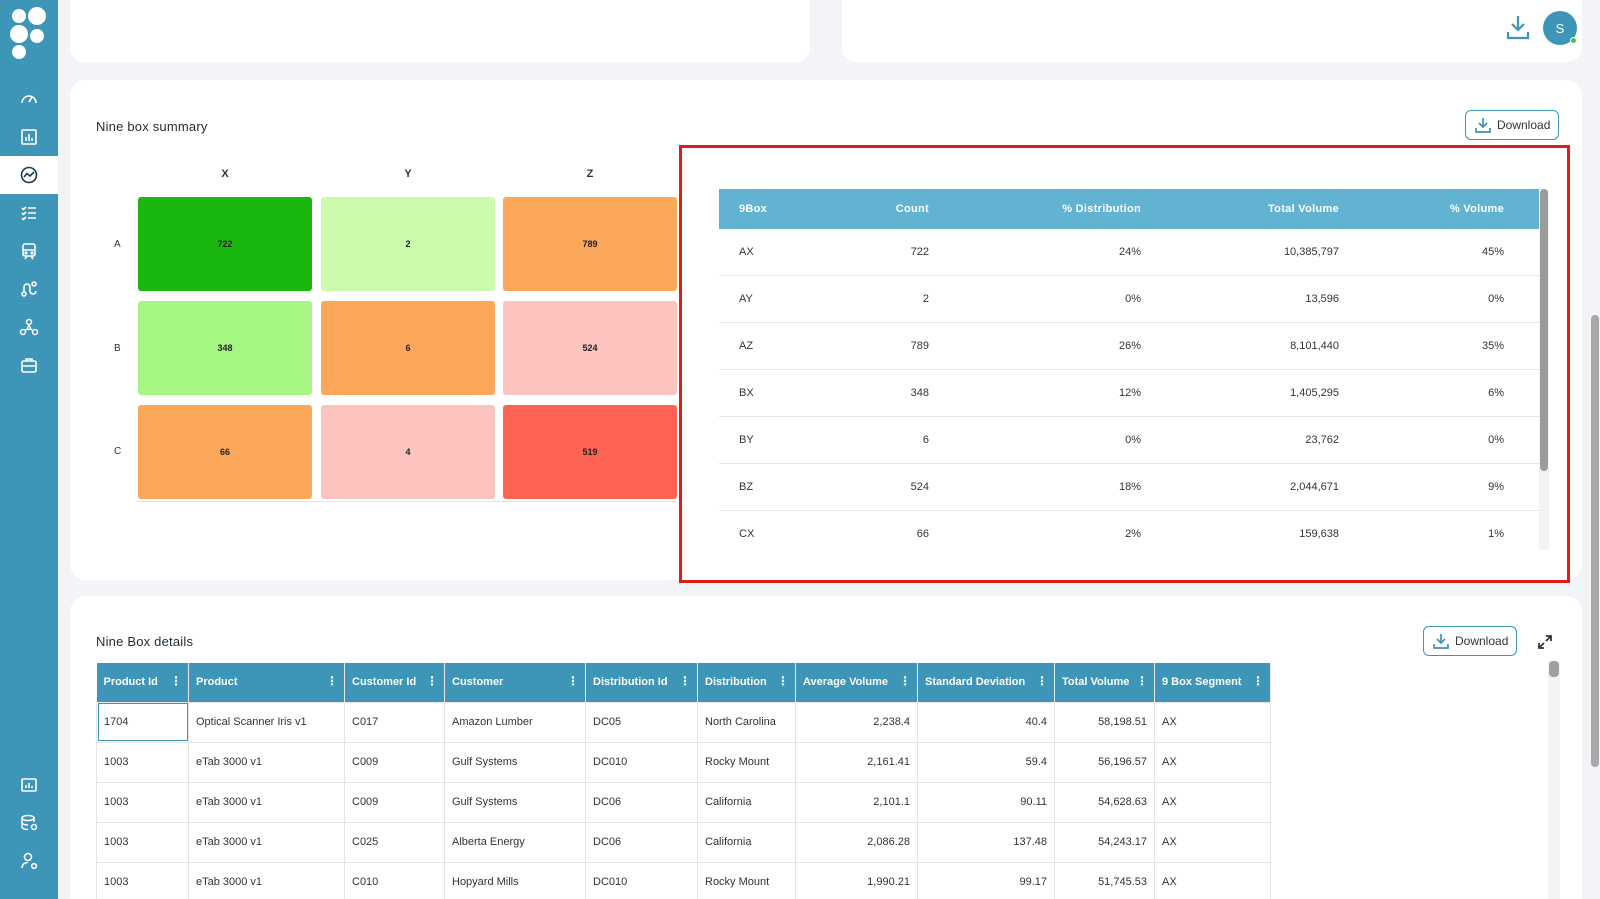 The image size is (1600, 899). What do you see at coordinates (986, 842) in the screenshot?
I see `cell-standard-deviation: 137.48` at bounding box center [986, 842].